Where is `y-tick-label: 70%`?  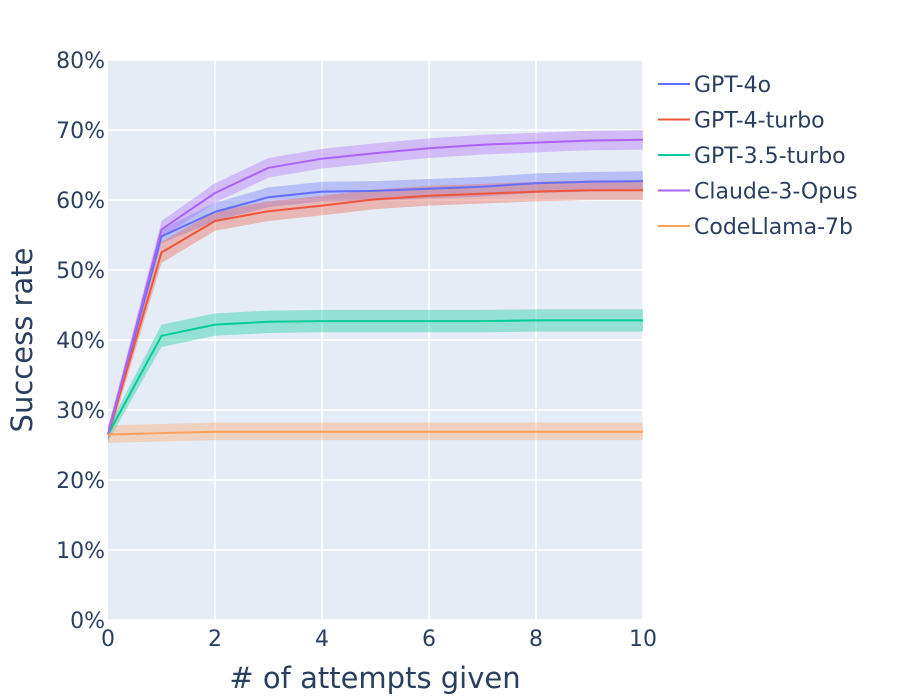
y-tick-label: 70% is located at coordinates (80, 131).